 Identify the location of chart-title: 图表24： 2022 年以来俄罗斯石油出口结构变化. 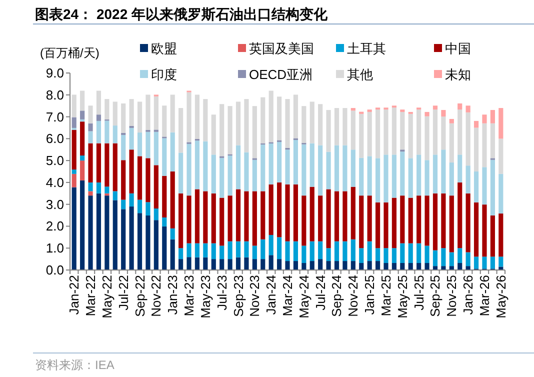
(181, 14).